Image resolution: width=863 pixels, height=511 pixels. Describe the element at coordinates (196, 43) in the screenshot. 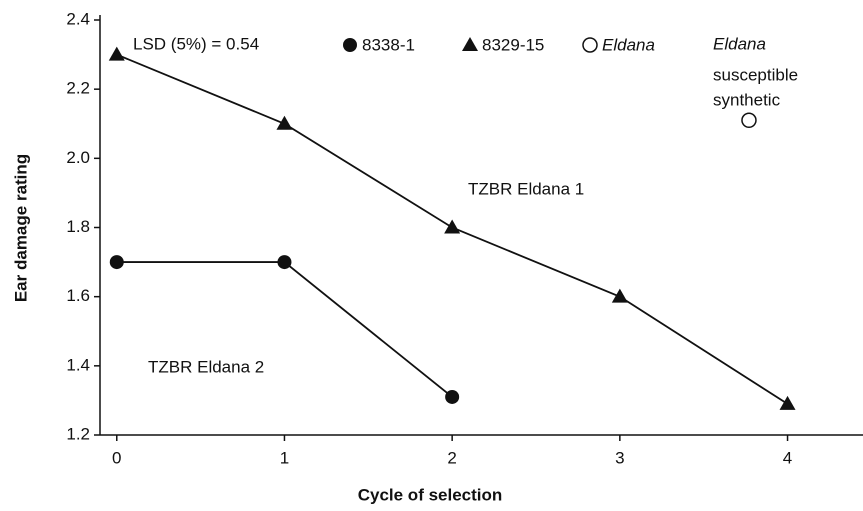

I see `legend-note: LSD (5%) = 0.54` at that location.